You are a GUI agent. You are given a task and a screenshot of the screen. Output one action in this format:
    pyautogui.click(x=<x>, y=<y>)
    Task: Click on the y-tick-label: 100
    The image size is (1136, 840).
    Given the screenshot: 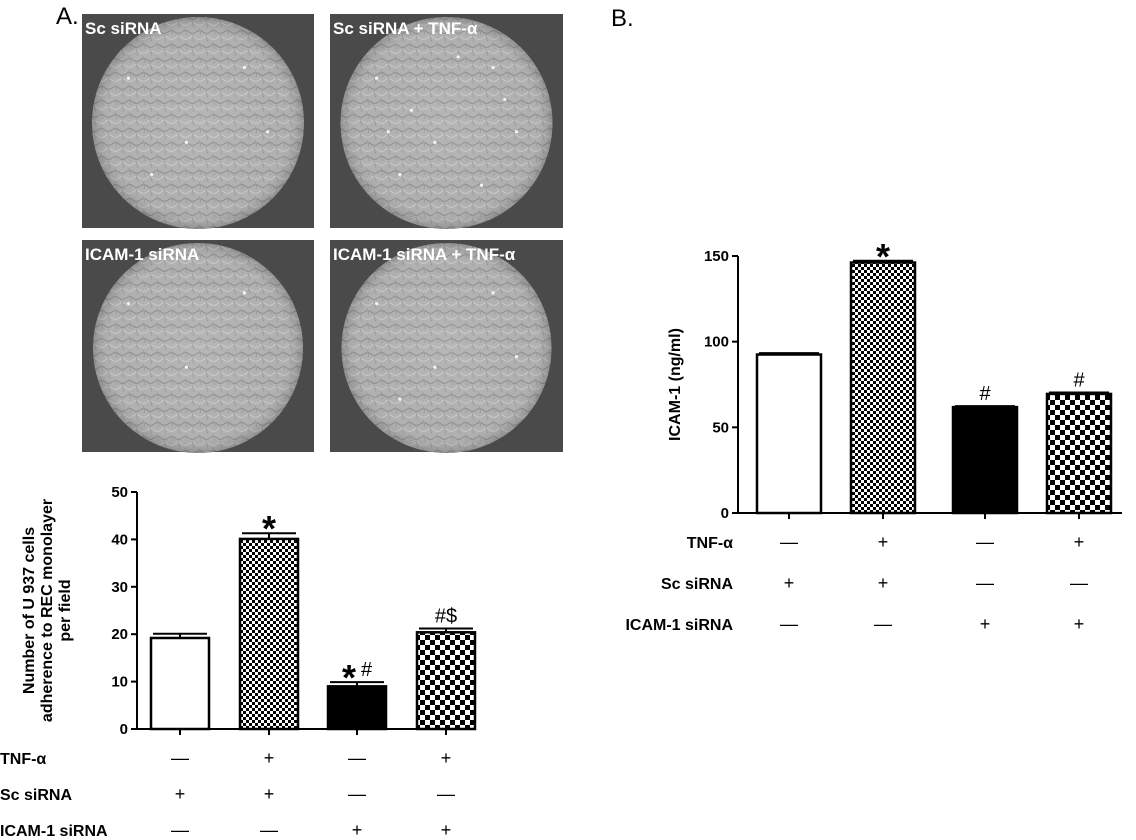 What is the action you would take?
    pyautogui.click(x=716, y=342)
    